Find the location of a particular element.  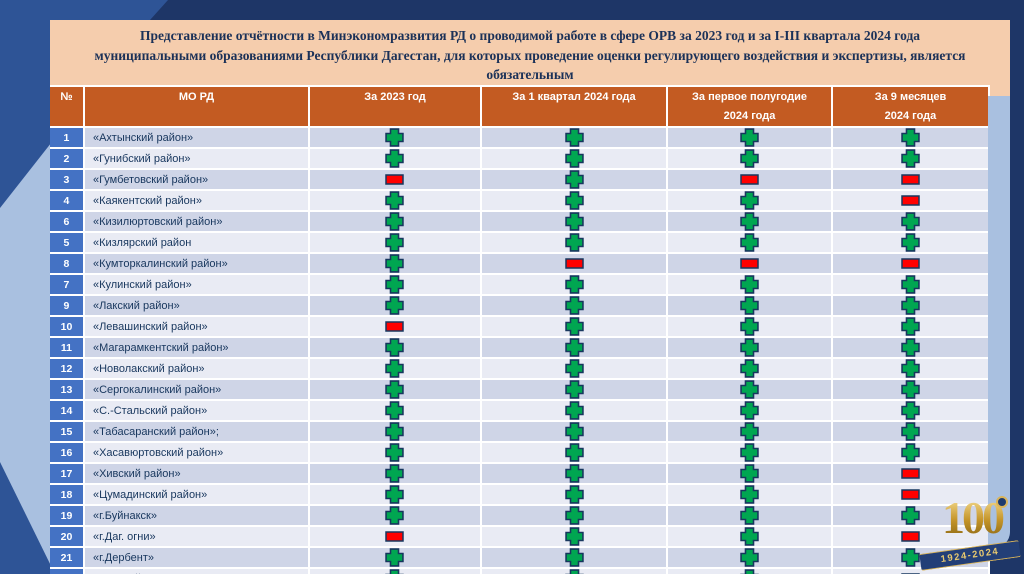

row-number: 8 is located at coordinates (67, 263).